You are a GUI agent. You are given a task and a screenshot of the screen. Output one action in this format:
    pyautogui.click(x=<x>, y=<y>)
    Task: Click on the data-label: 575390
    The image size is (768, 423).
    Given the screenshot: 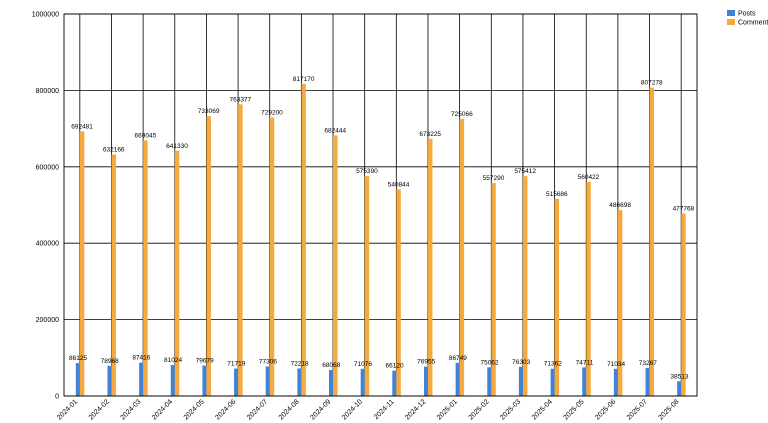 What is the action you would take?
    pyautogui.click(x=367, y=171)
    